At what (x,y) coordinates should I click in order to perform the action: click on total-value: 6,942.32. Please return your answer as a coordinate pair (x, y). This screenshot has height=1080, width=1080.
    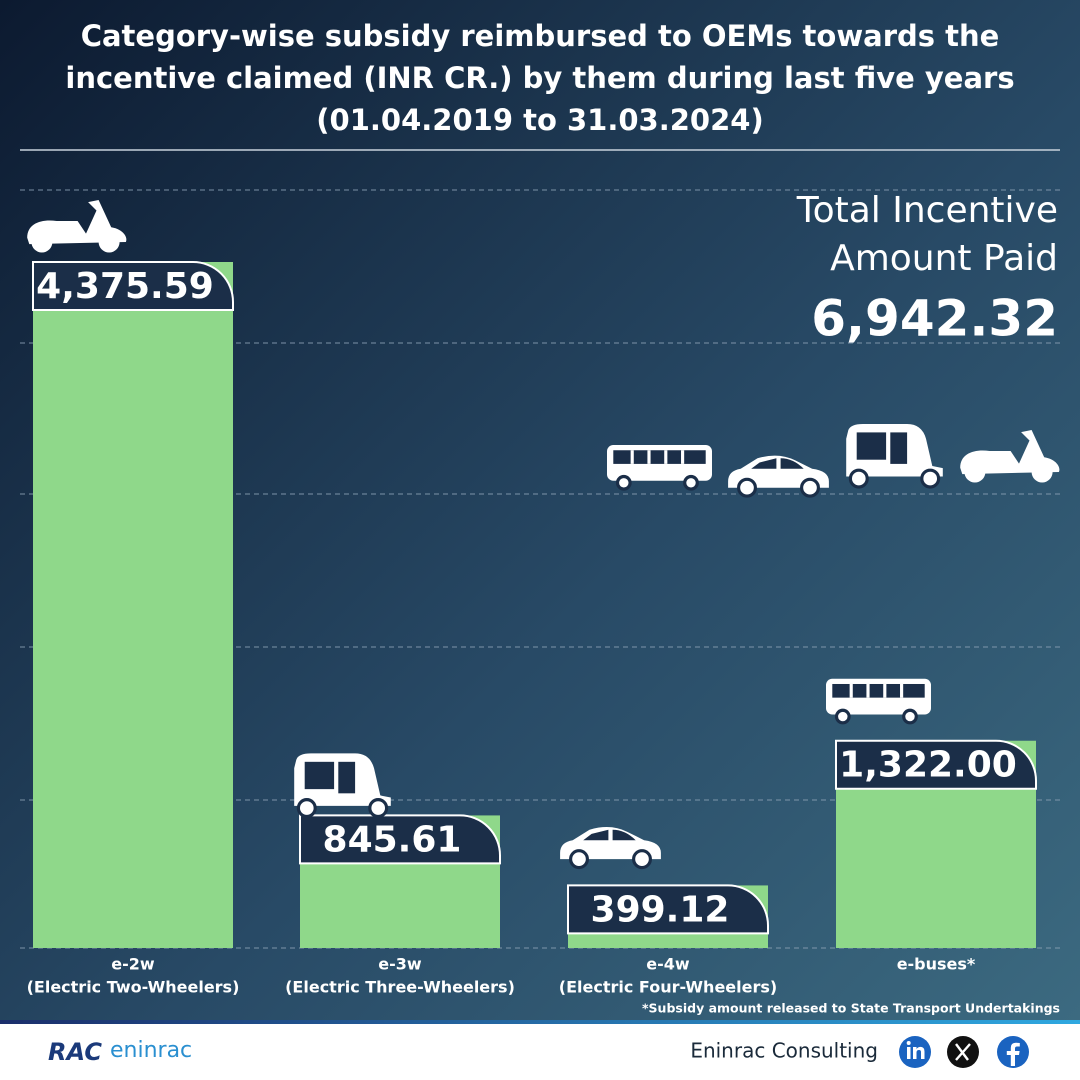
    Looking at the image, I should click on (934, 319).